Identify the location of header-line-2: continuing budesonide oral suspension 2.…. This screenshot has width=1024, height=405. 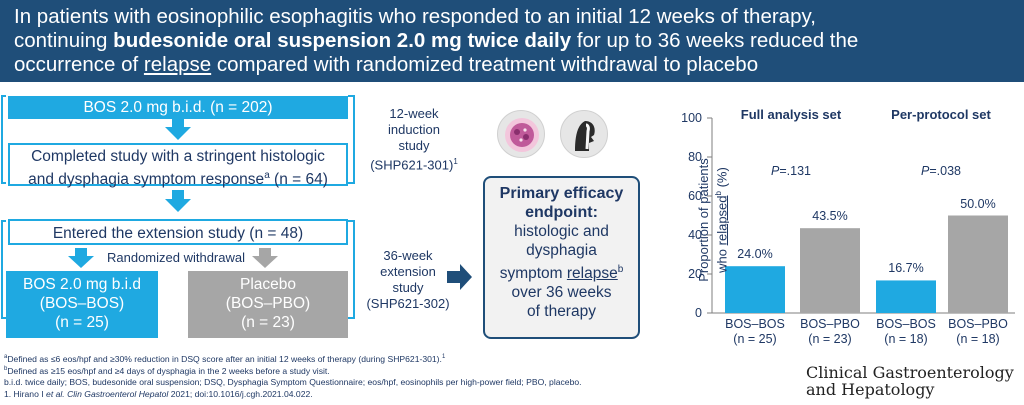
(436, 40).